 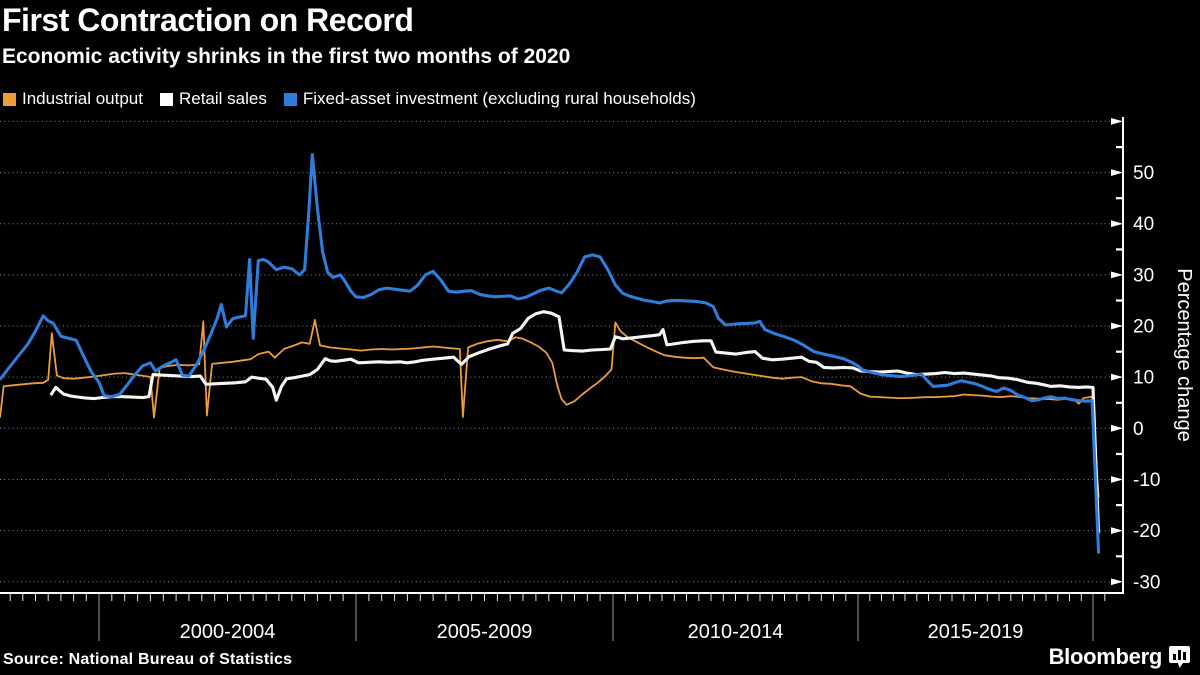 What do you see at coordinates (1179, 657) in the screenshot?
I see `bar-chart-bubble-icon` at bounding box center [1179, 657].